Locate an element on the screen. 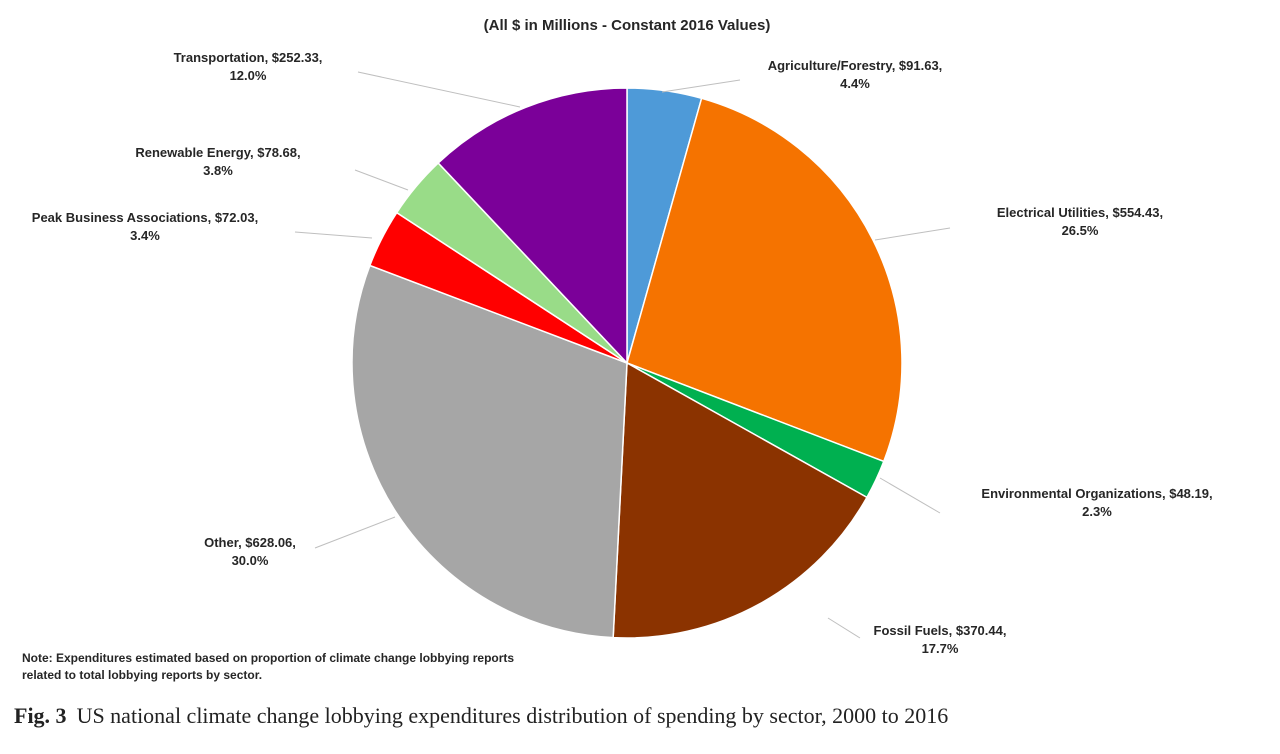  pie-slice-transportation is located at coordinates (532, 226).